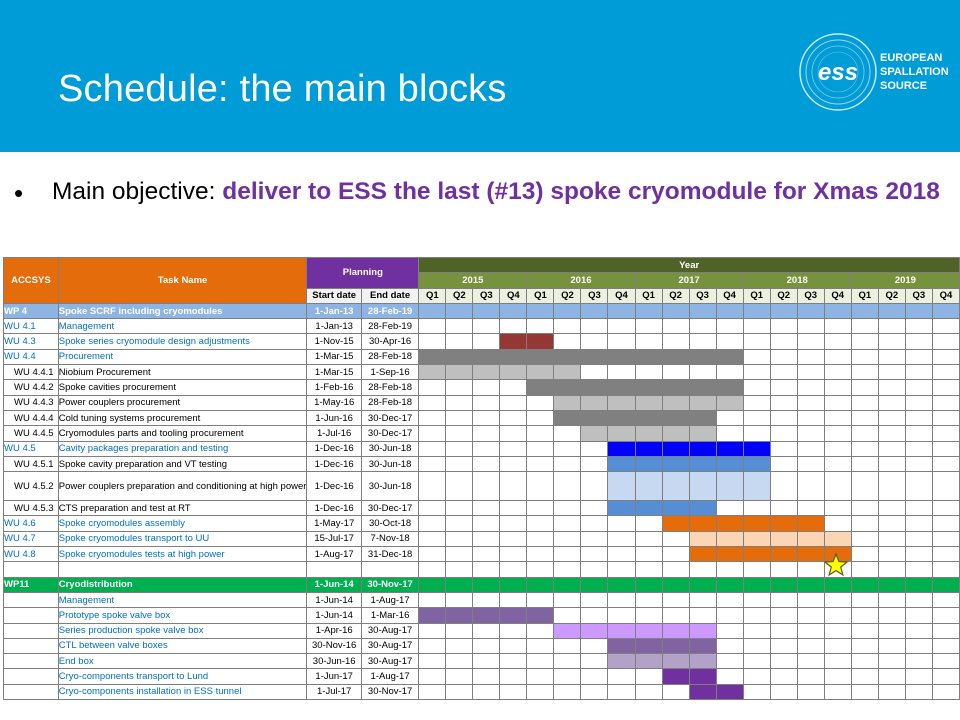 The image size is (960, 720). I want to click on row-id, so click(31, 615).